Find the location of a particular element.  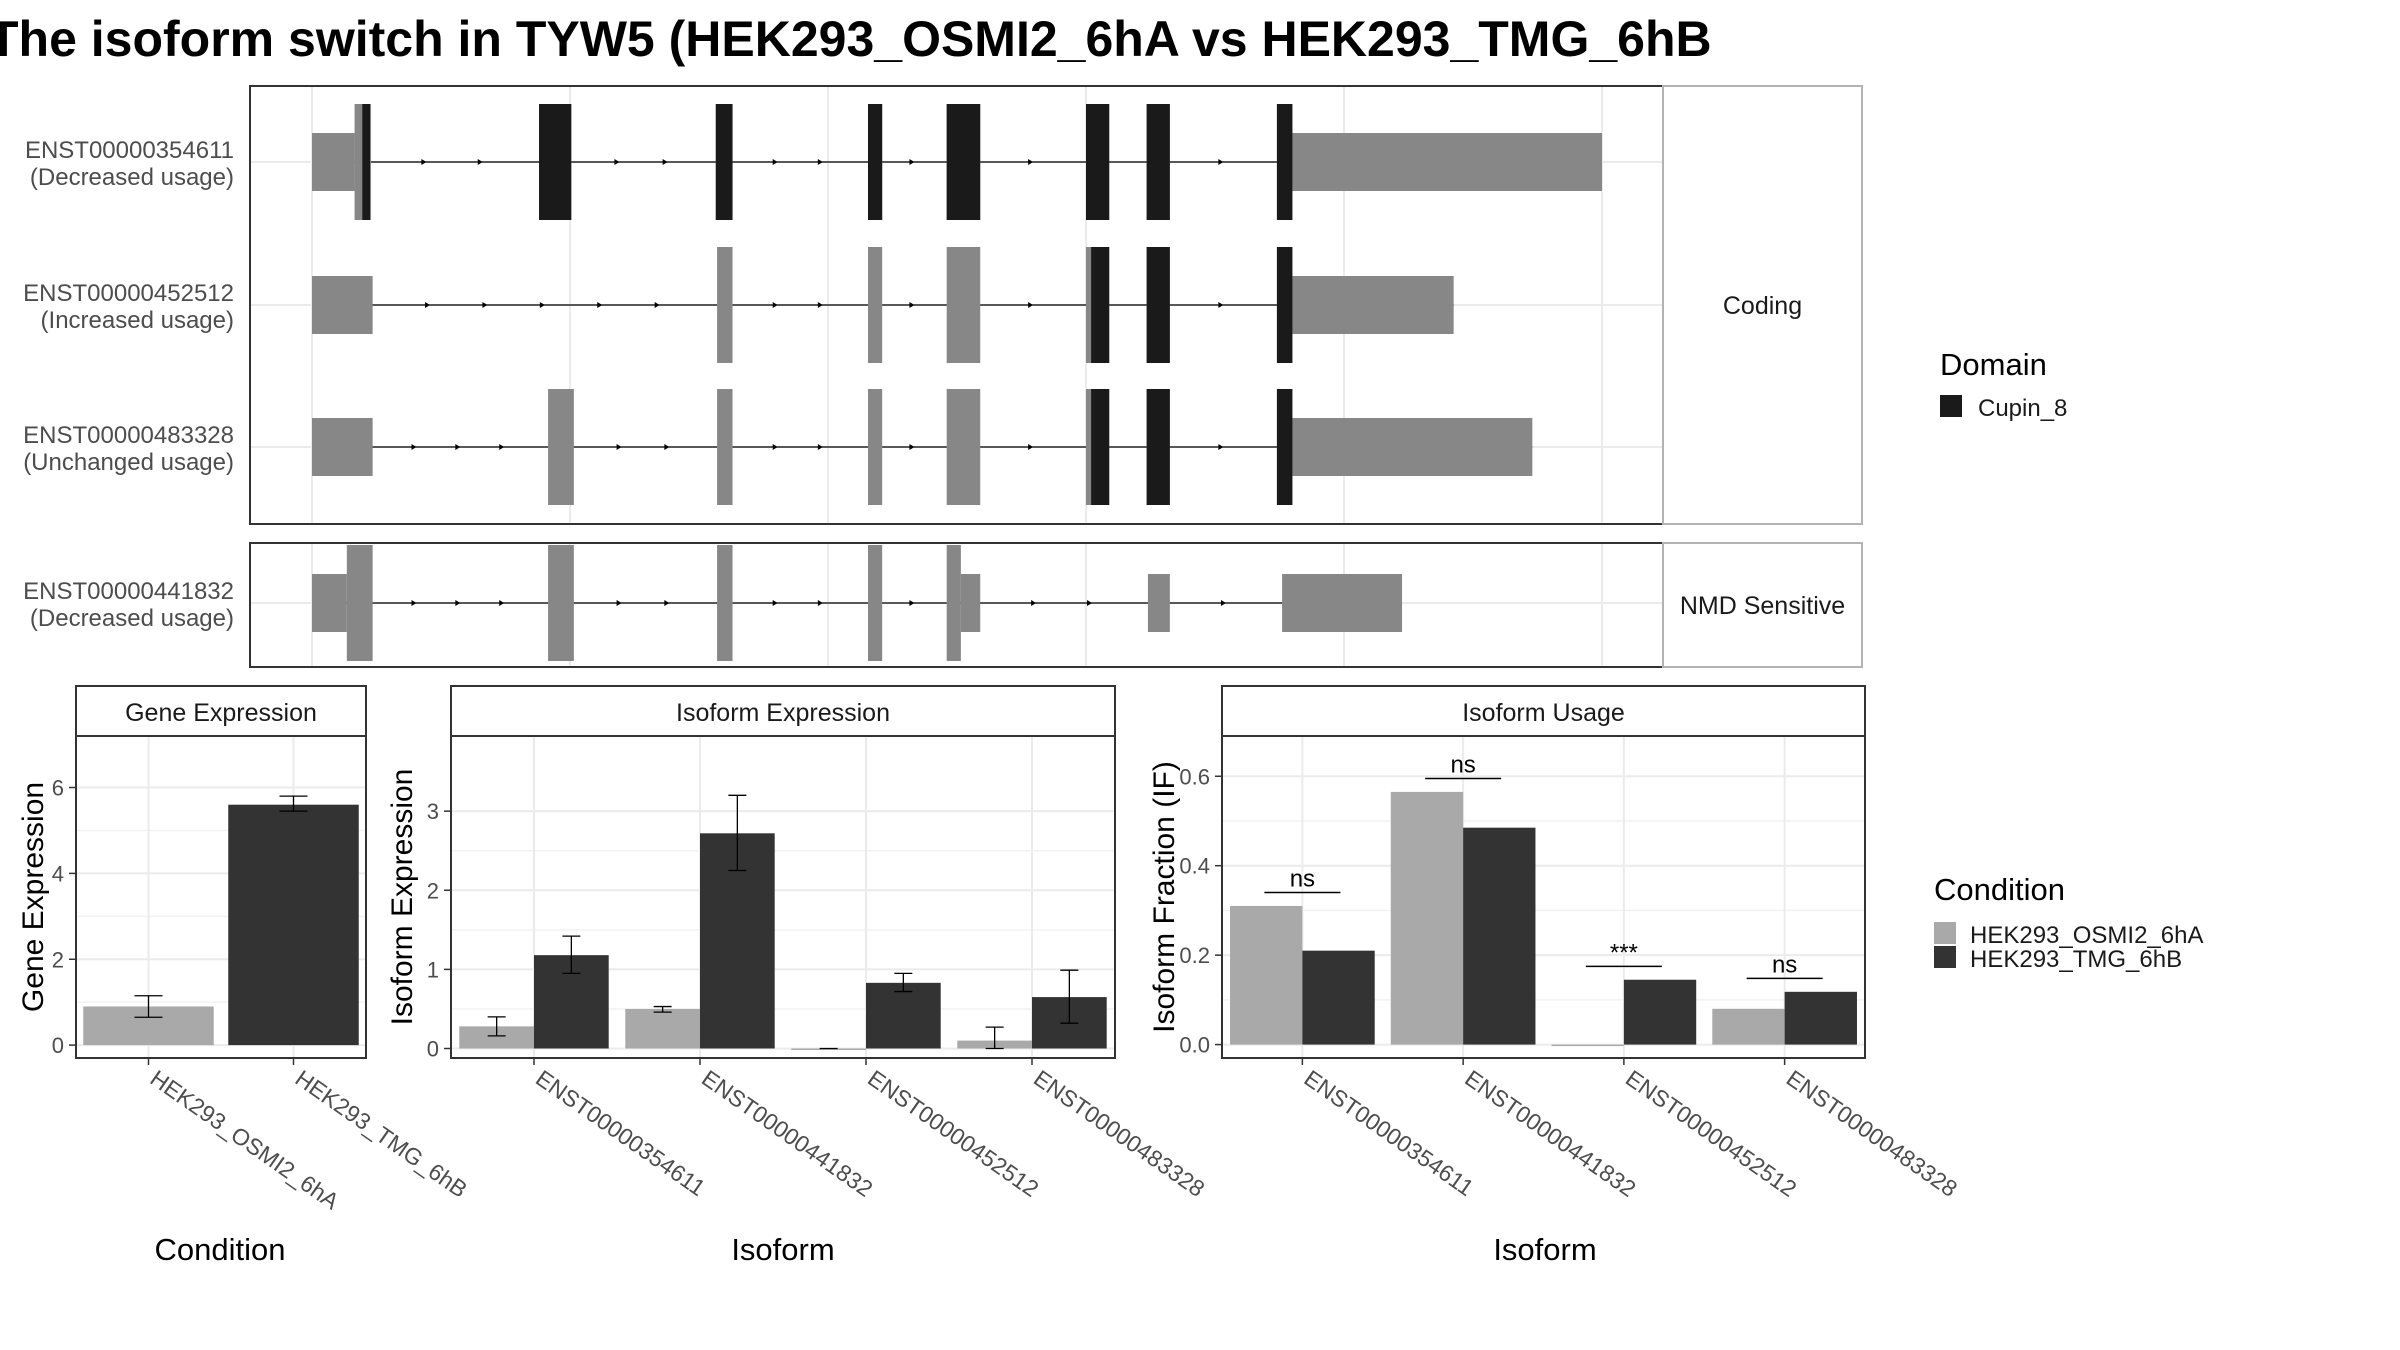

chart-title: Gene Expression is located at coordinates (221, 713).